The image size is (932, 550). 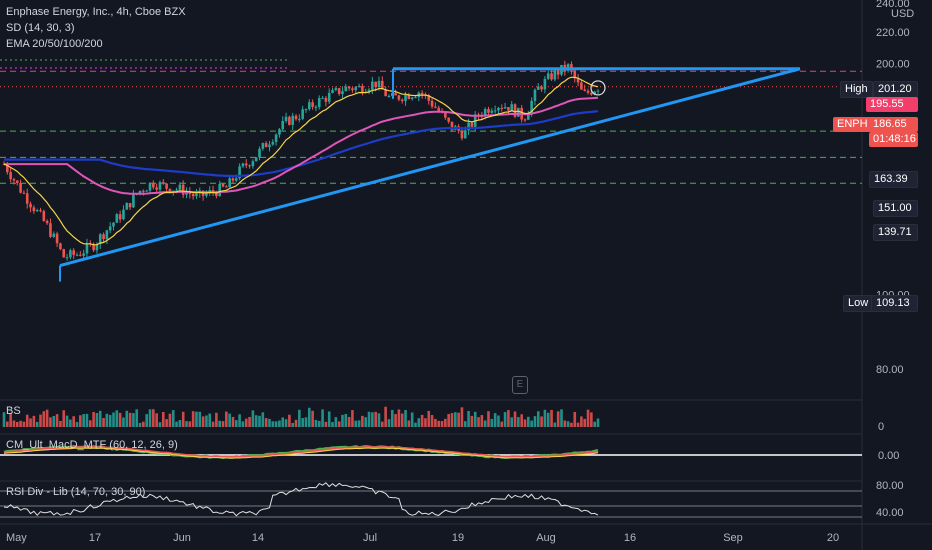 I want to click on high-label: High, so click(x=856, y=89).